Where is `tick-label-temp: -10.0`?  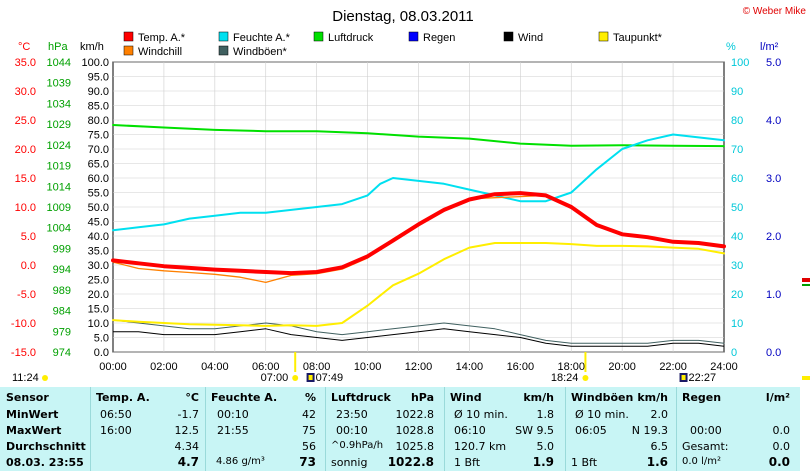 tick-label-temp: -10.0 is located at coordinates (23, 324).